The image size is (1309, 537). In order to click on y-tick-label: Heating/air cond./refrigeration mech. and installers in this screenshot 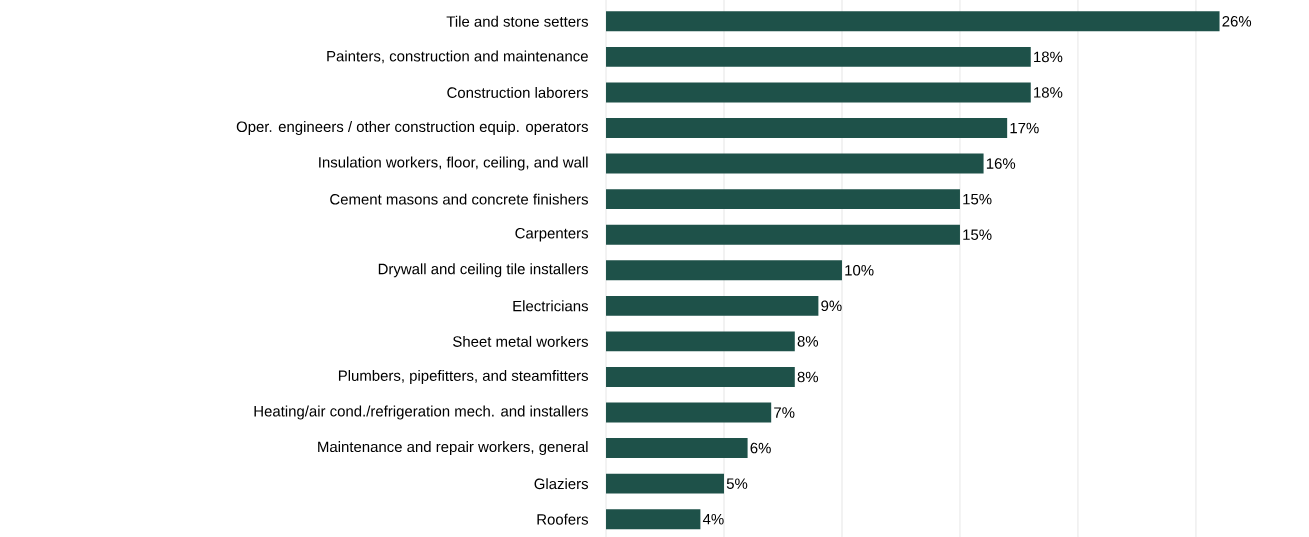, I will do `click(421, 412)`.